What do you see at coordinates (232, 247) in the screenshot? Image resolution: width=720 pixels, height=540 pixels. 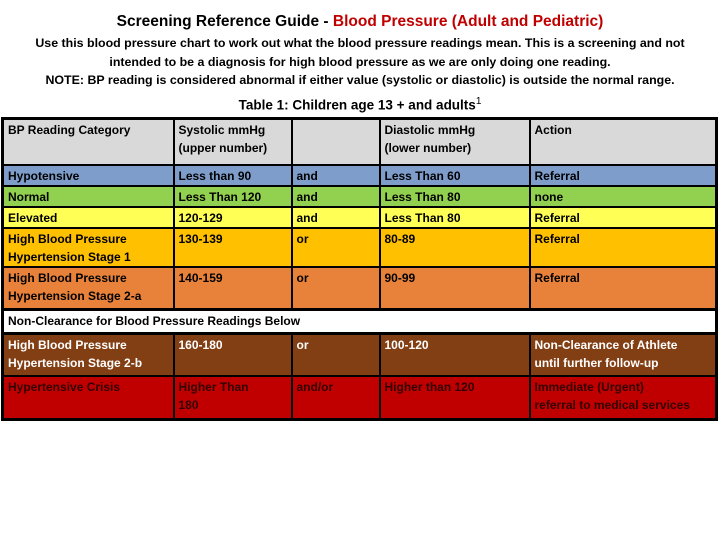 I see `systolic-cell: 130-139` at bounding box center [232, 247].